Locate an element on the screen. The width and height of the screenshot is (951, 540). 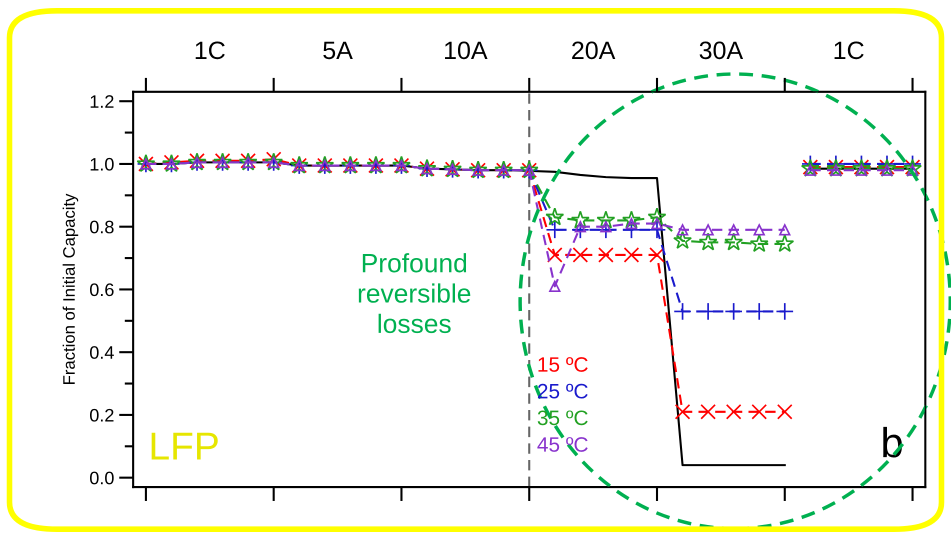
text: 10A is located at coordinates (466, 50).